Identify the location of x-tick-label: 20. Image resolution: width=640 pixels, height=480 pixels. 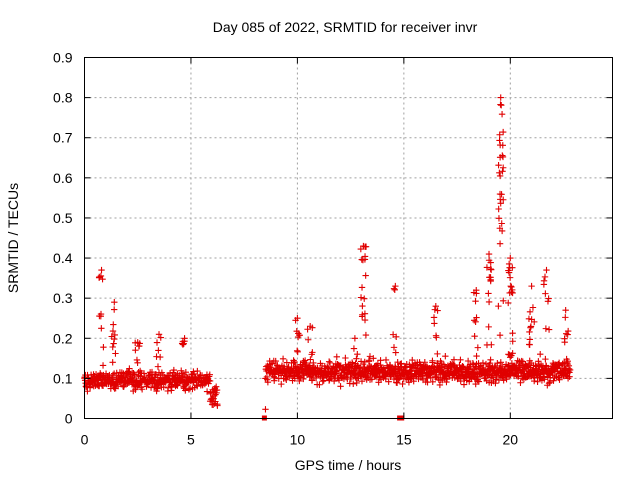
(511, 440).